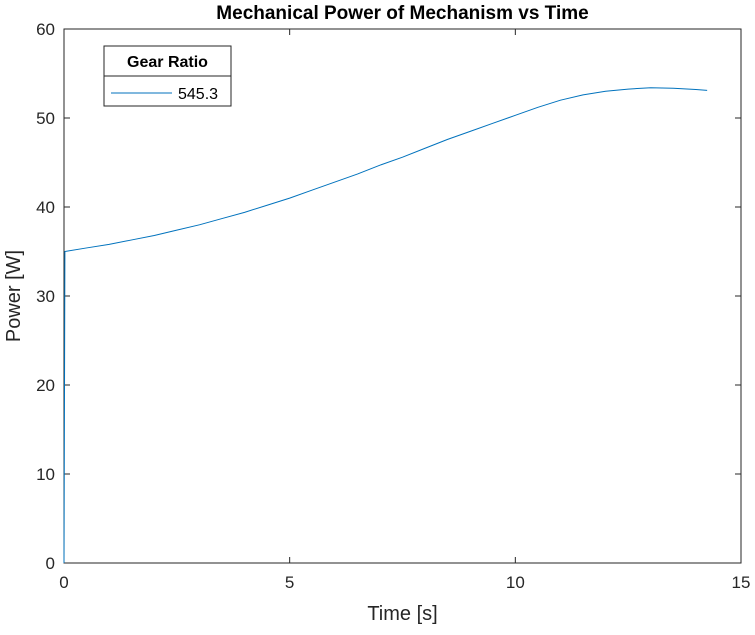 The width and height of the screenshot is (755, 635). I want to click on legend-title: Gear Ratio, so click(167, 62).